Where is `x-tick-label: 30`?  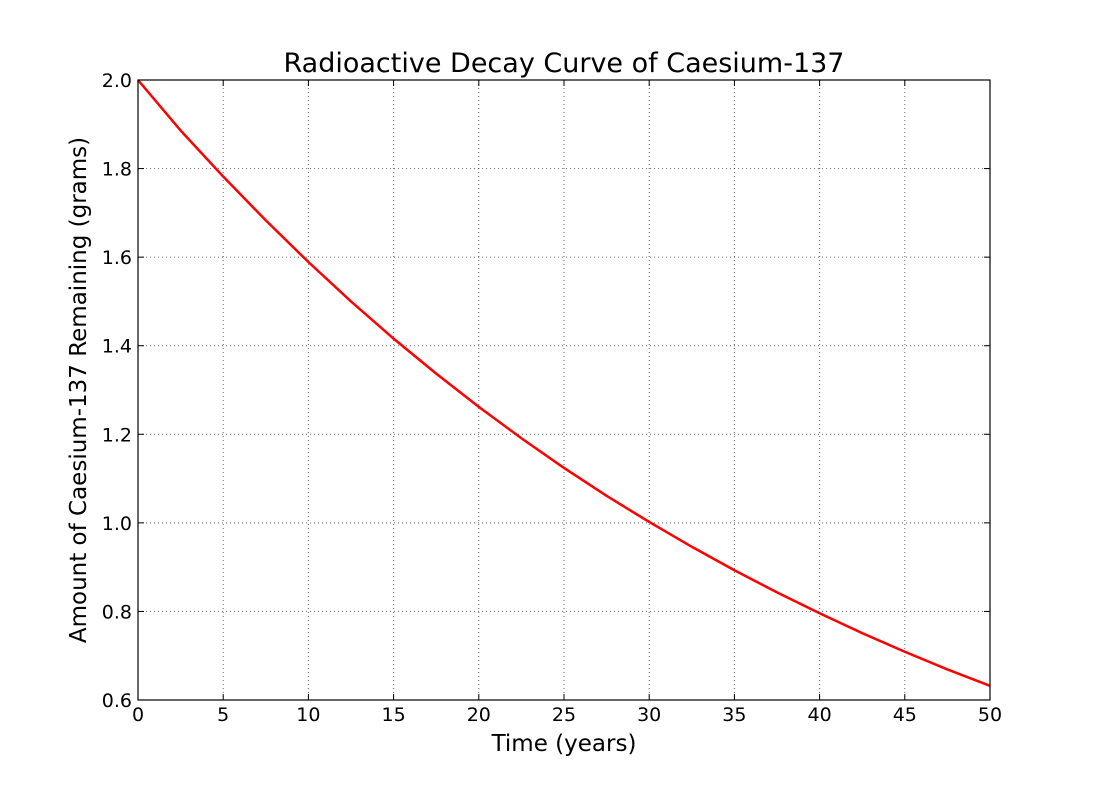 x-tick-label: 30 is located at coordinates (649, 715).